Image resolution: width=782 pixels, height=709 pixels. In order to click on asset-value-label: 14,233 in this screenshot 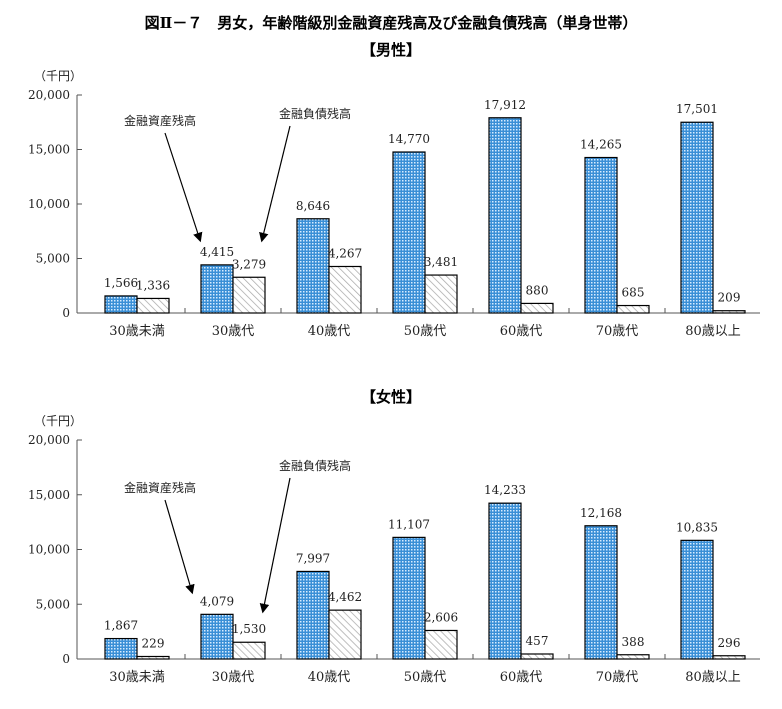, I will do `click(505, 490)`.